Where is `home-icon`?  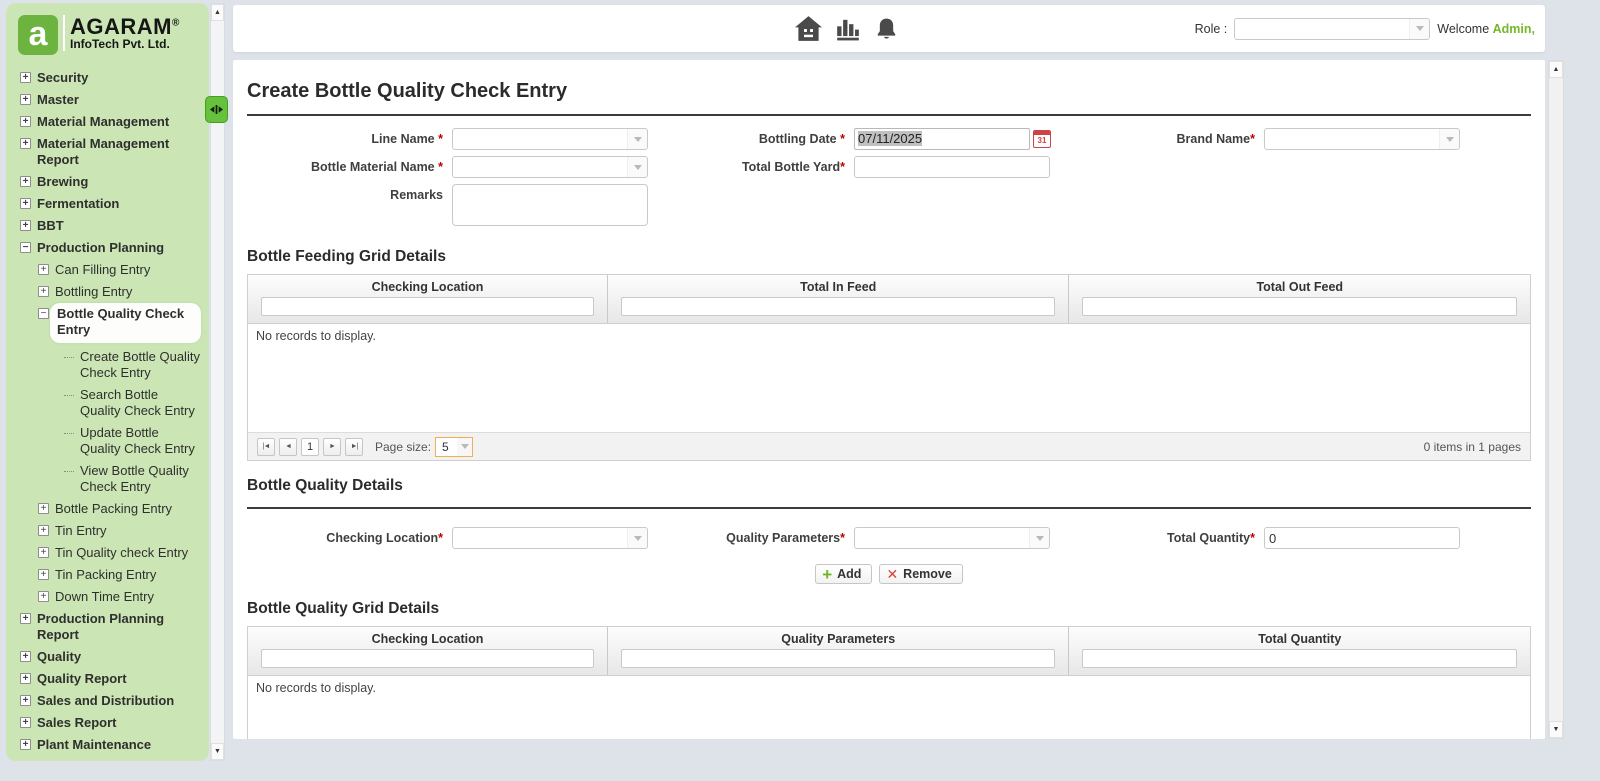
home-icon is located at coordinates (808, 28).